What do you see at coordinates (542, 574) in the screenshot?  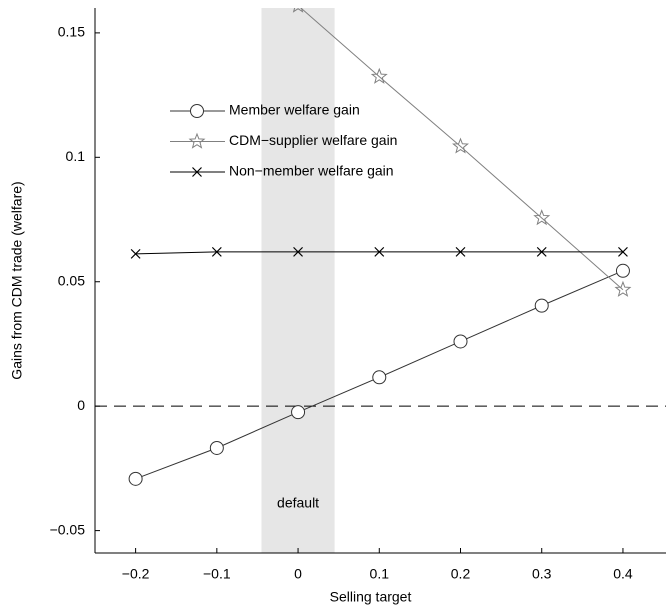 I see `x-tick-label: 0.3` at bounding box center [542, 574].